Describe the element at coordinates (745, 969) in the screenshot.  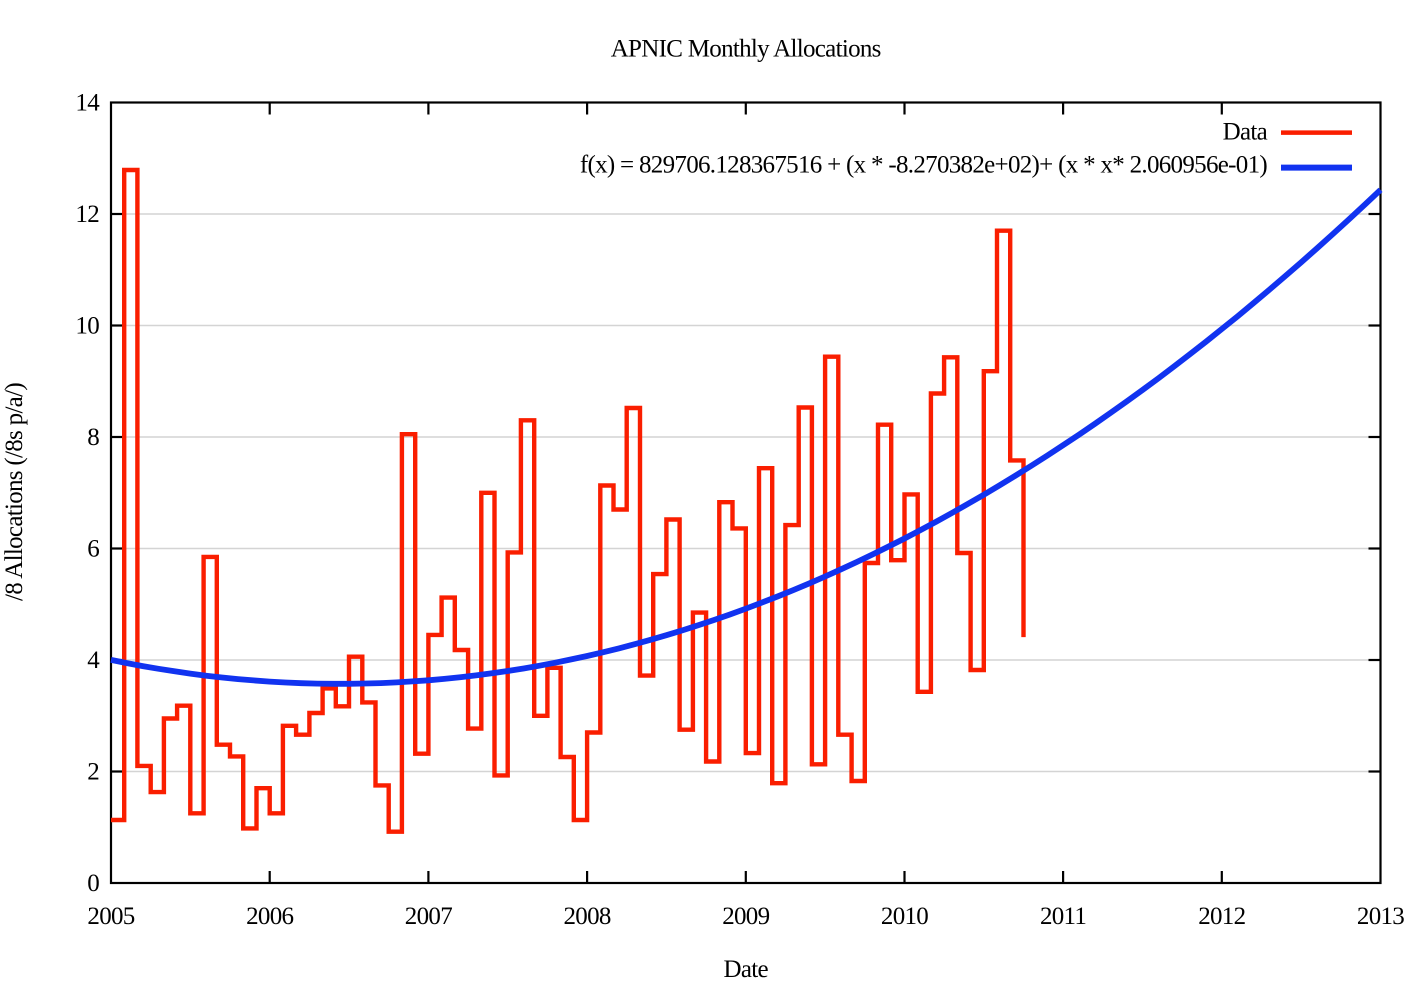
I see `svg-text: Date` at that location.